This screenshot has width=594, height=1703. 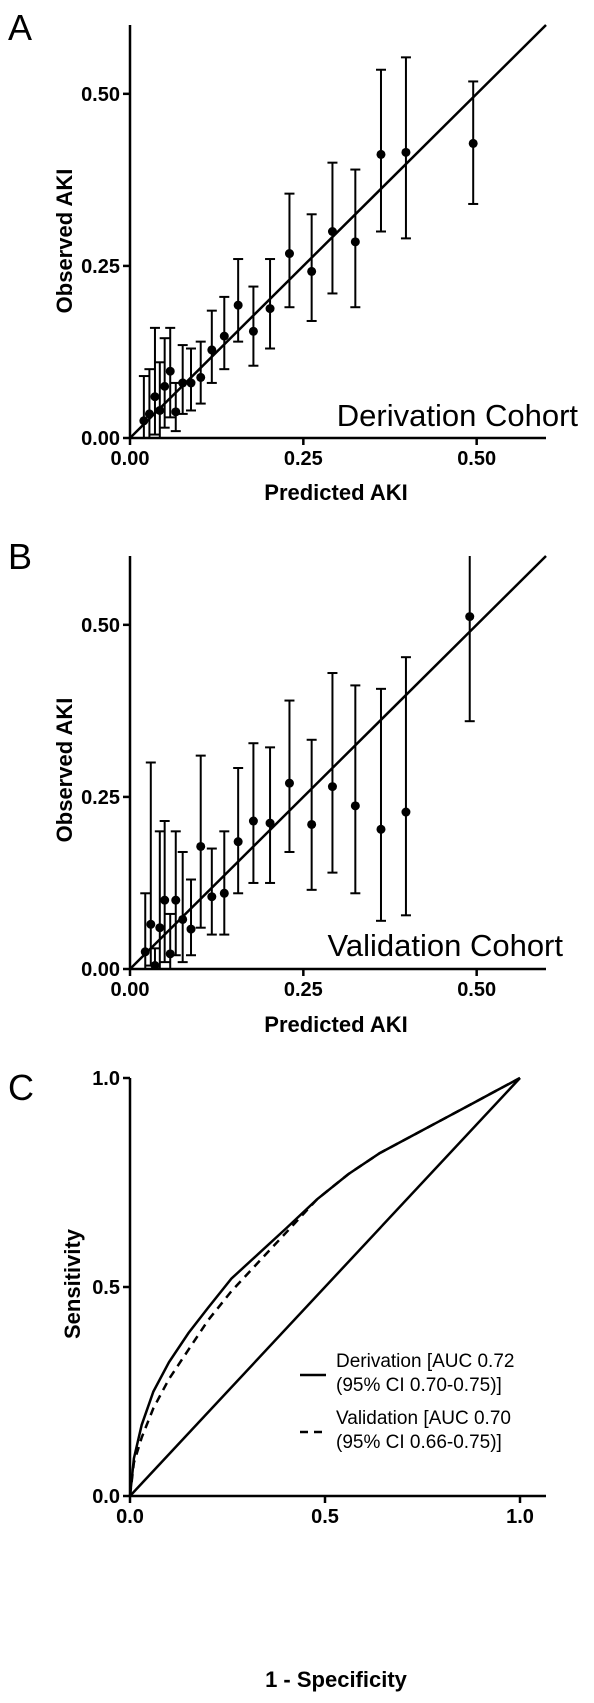 What do you see at coordinates (423, 1418) in the screenshot?
I see `legend-label-validation: Validation [AUC 0.70` at bounding box center [423, 1418].